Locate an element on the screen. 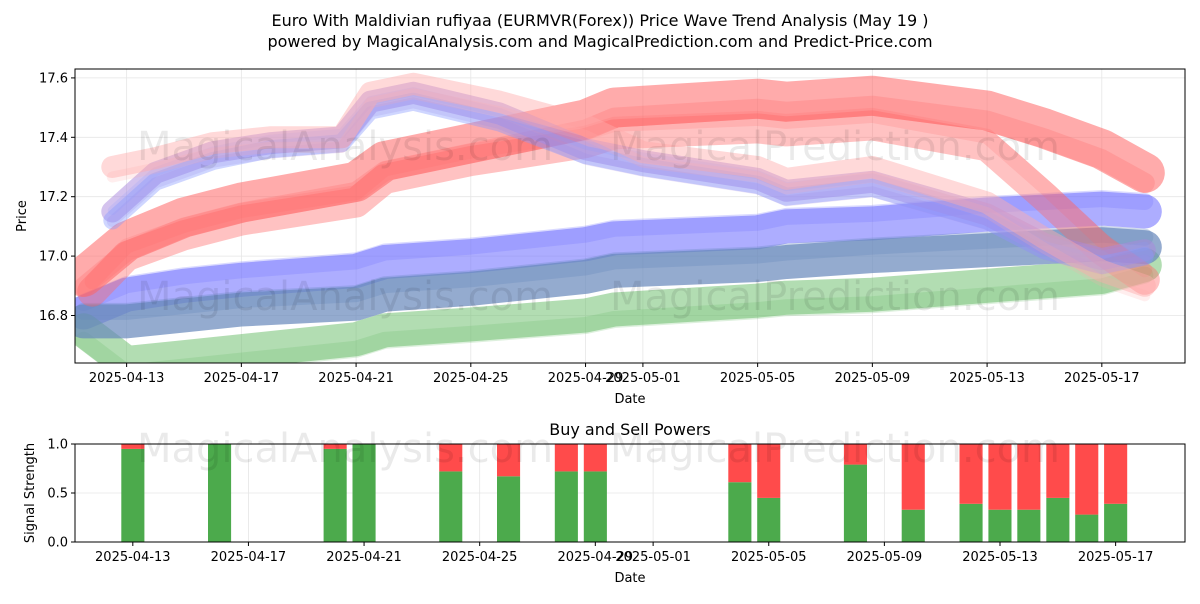 This screenshot has height=604, width=1200. price-x-tick-label: 2025-05-05 is located at coordinates (758, 378).